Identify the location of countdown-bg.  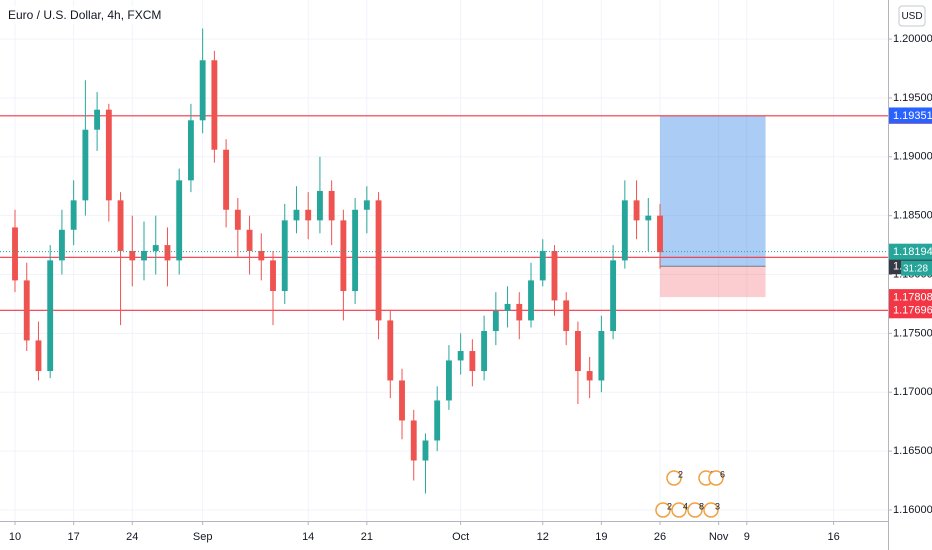
(916, 268).